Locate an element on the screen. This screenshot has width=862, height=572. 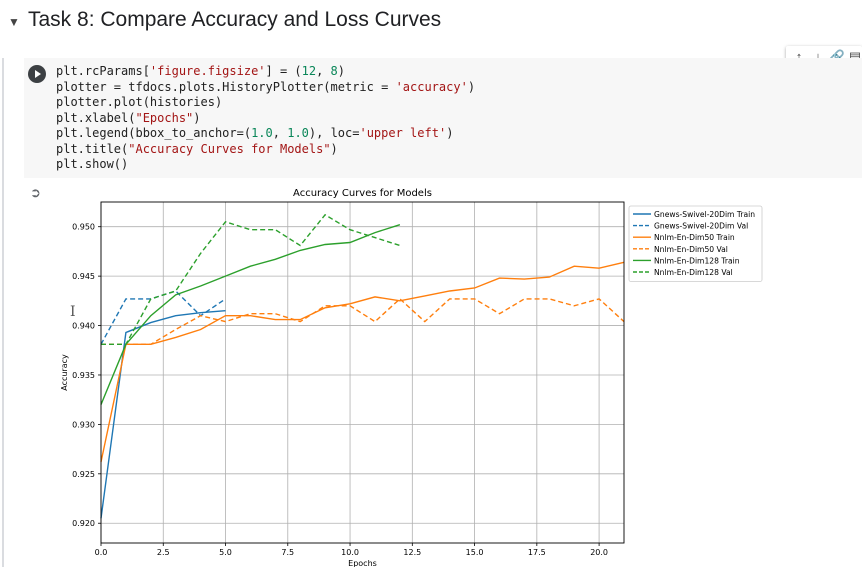
x-tick-label: 2.5 is located at coordinates (163, 552).